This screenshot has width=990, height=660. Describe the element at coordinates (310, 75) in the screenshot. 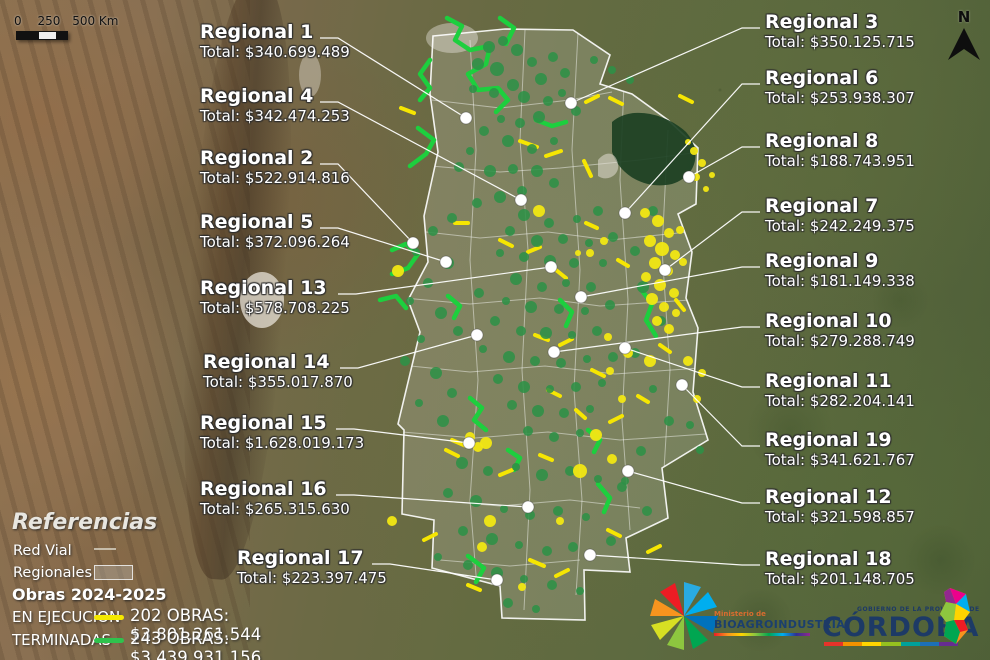

I see `salinas-small` at that location.